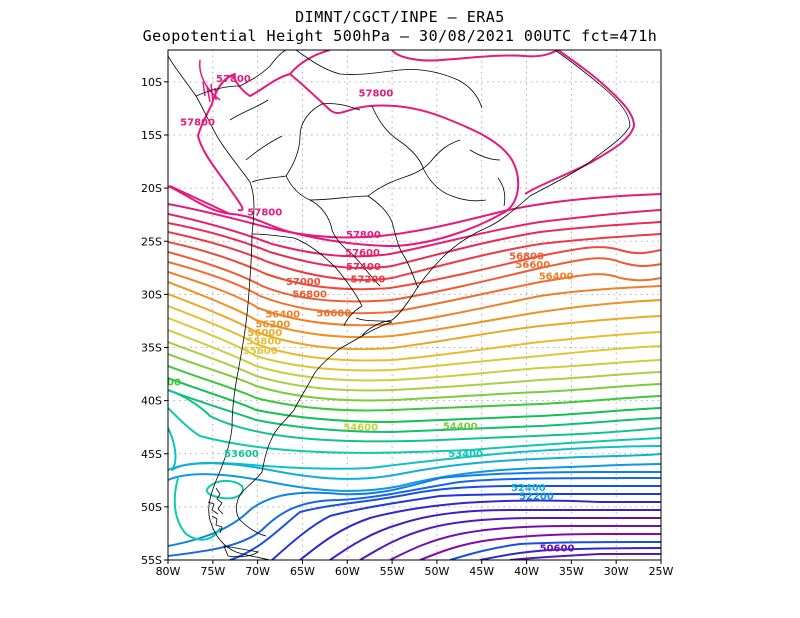 This screenshot has width=800, height=618. What do you see at coordinates (241, 454) in the screenshot?
I see `contour-label: 53600` at bounding box center [241, 454].